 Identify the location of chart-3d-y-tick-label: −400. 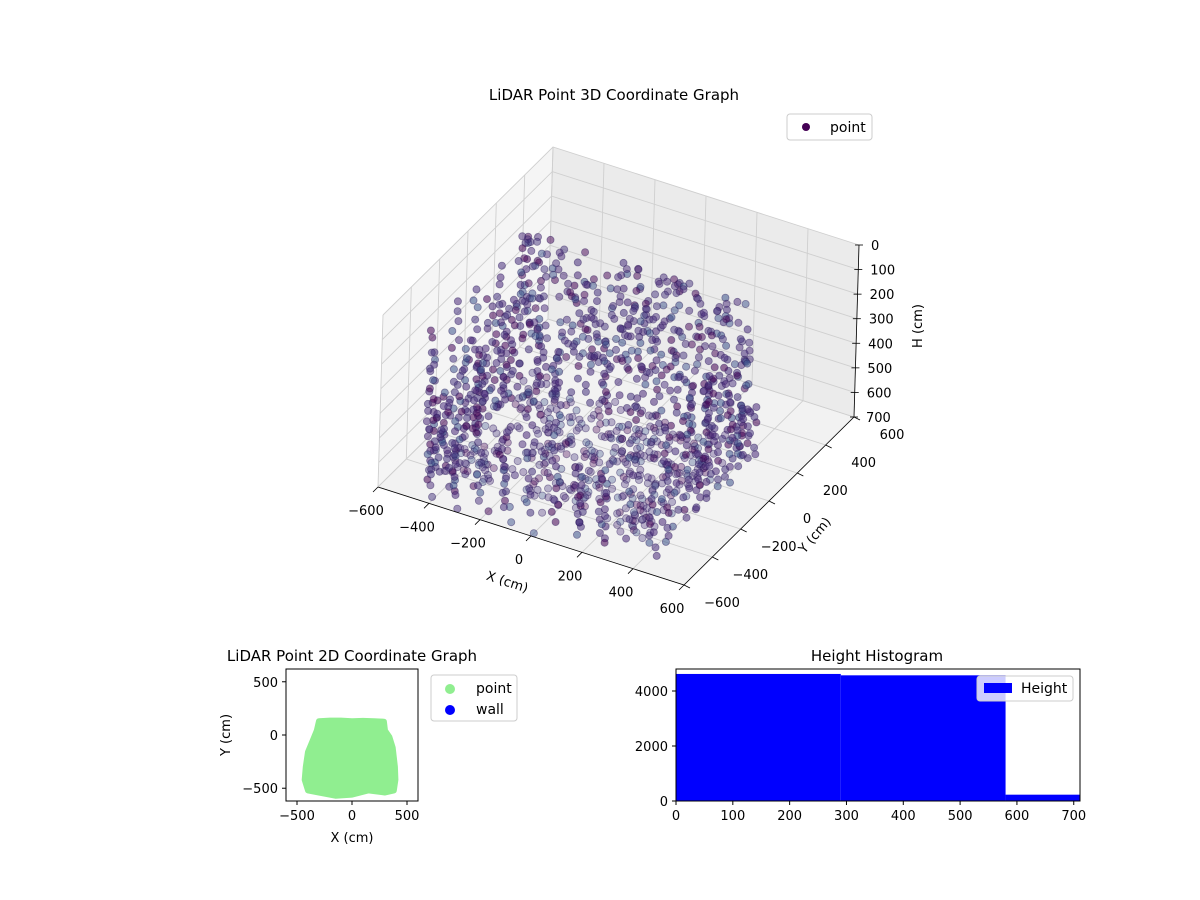
(750, 575).